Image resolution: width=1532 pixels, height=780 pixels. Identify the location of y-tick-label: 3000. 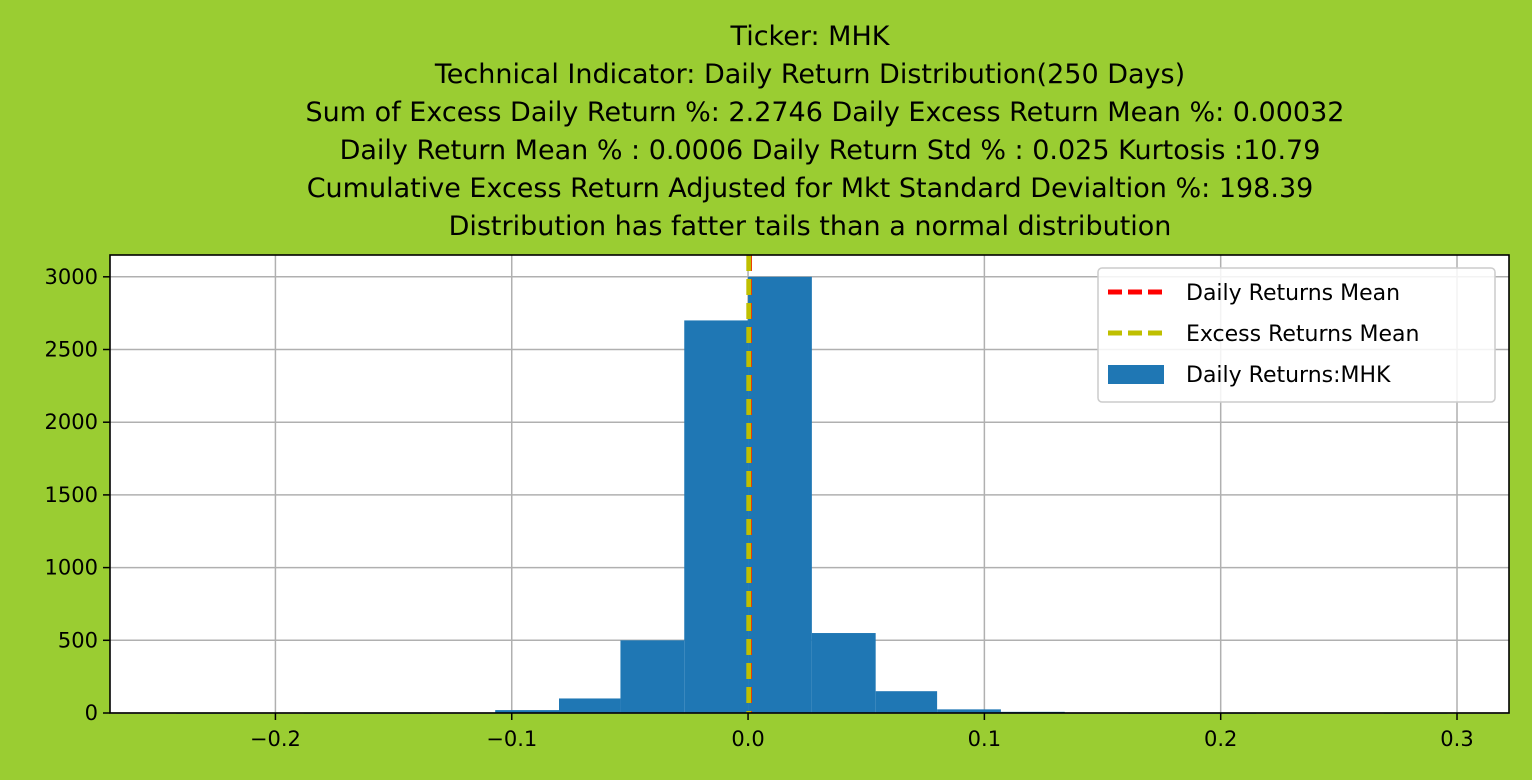
(71, 277).